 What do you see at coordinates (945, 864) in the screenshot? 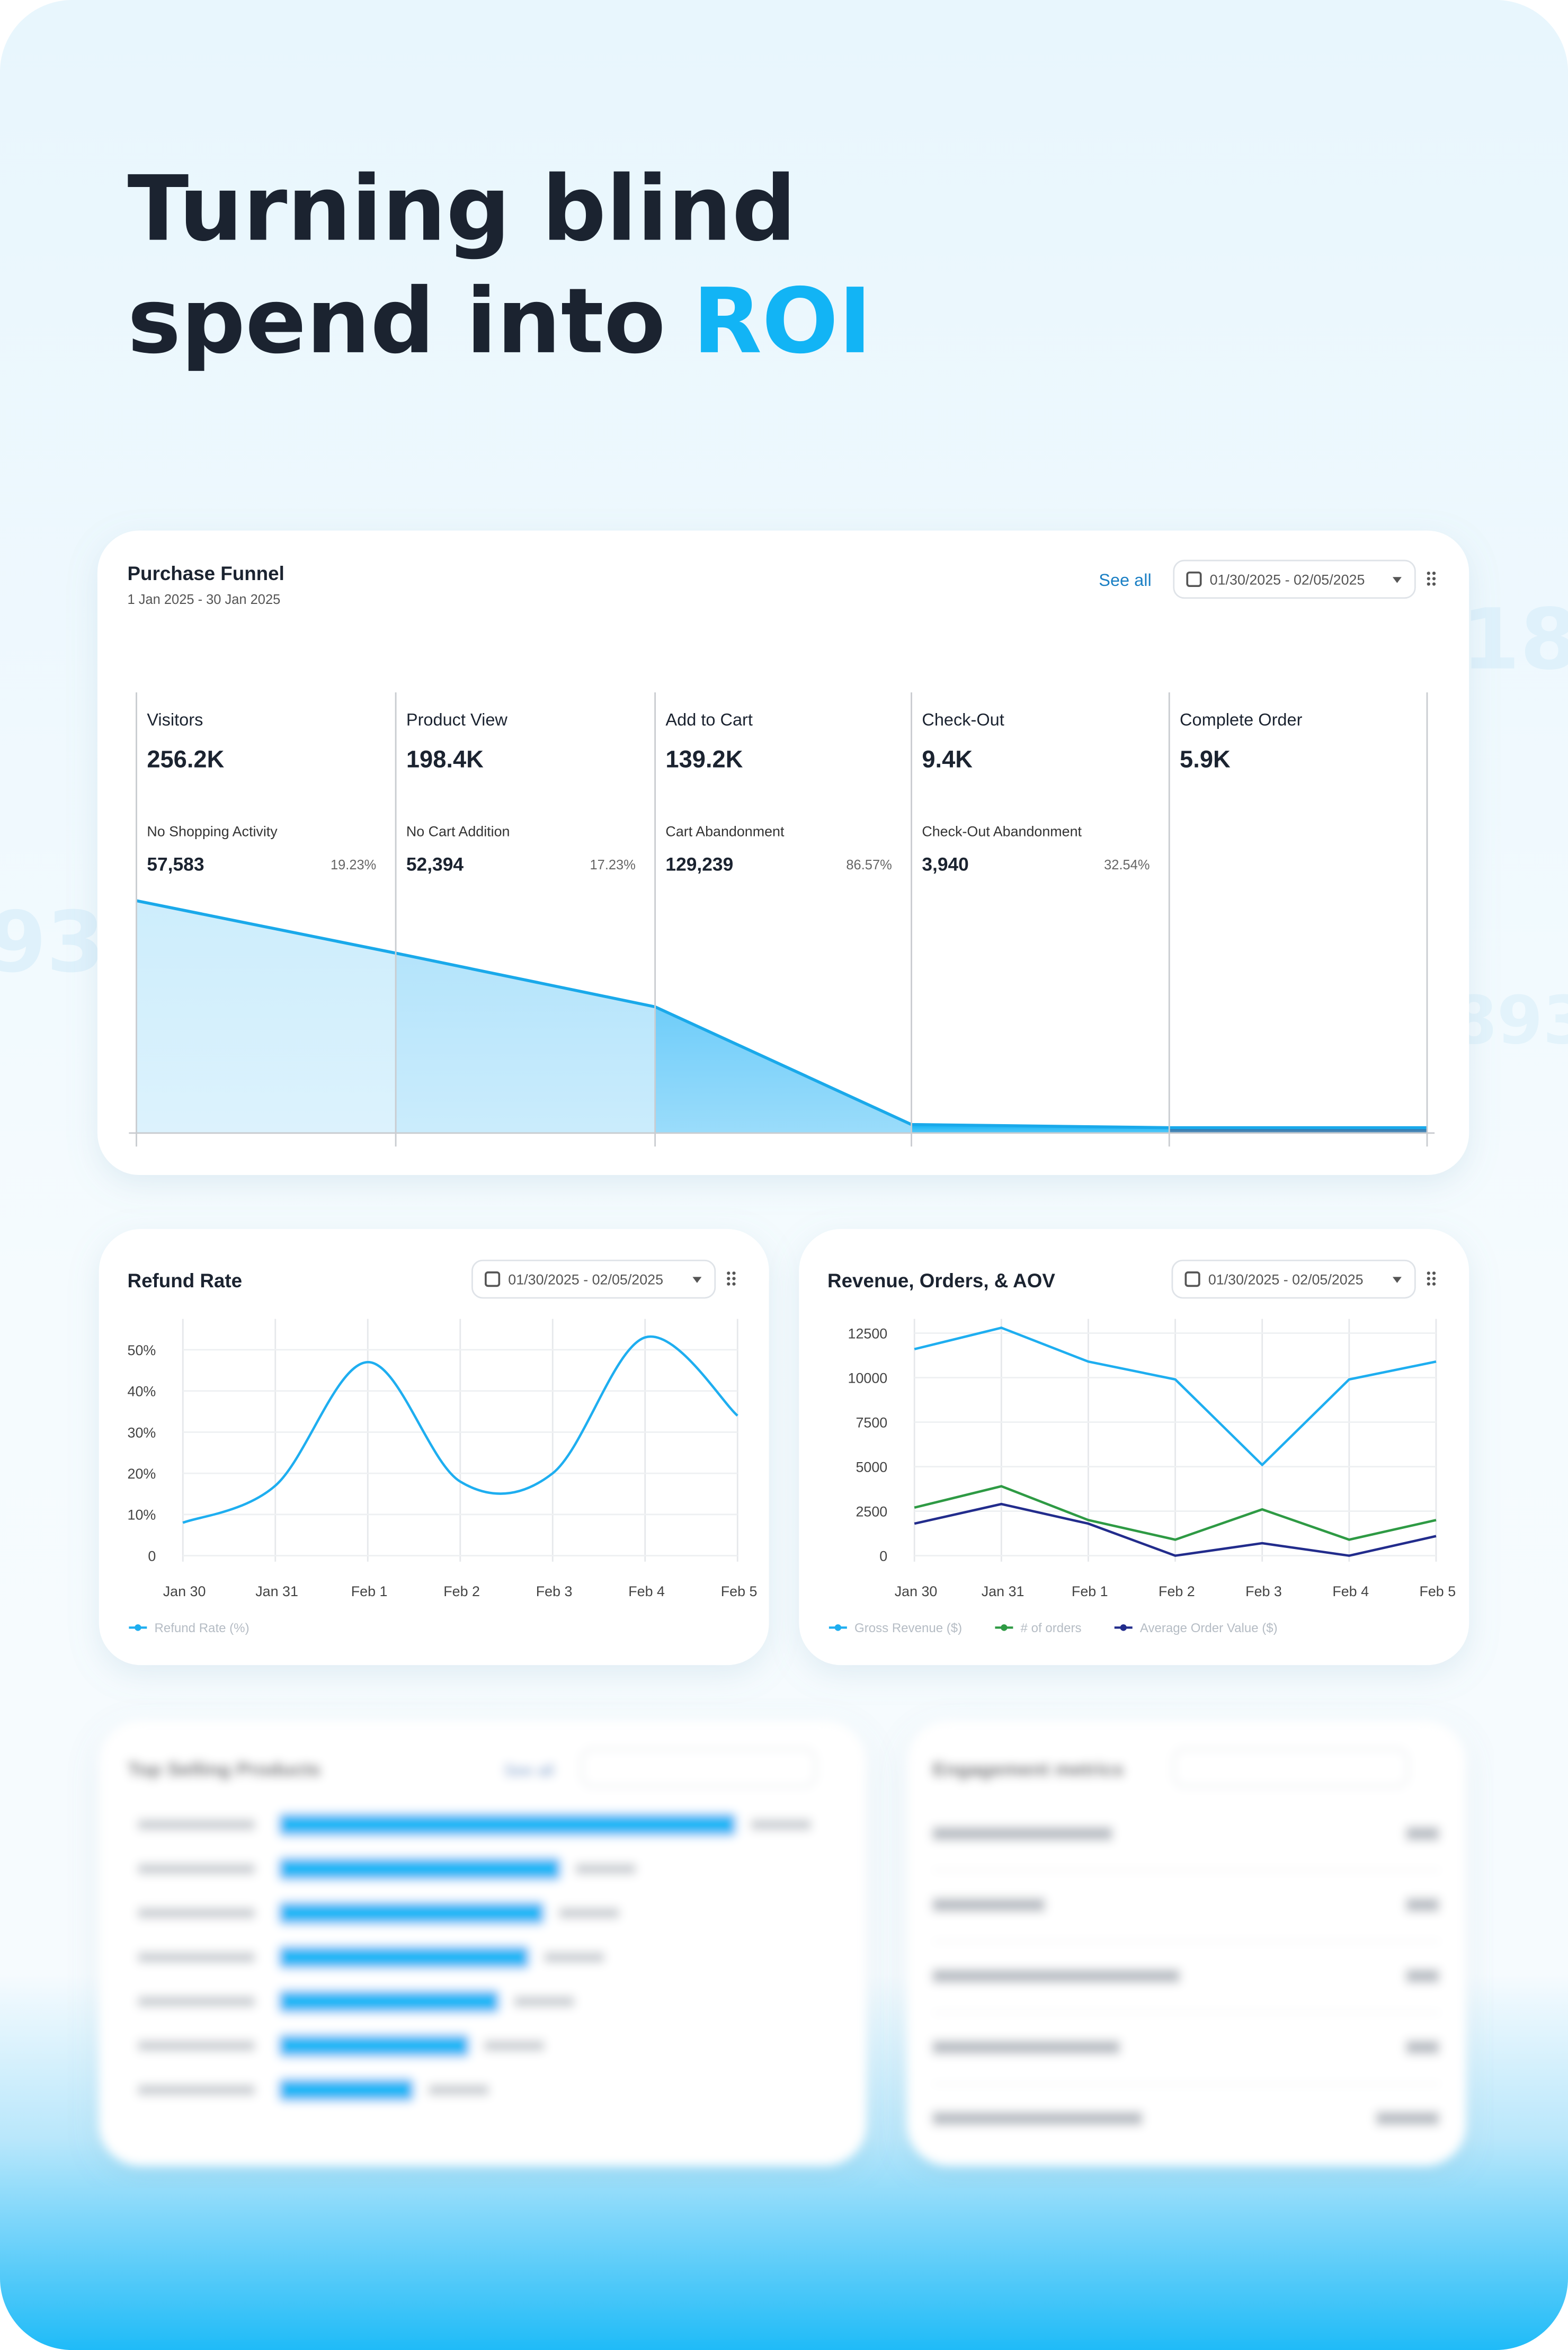
I see `drop-value: 3,940` at bounding box center [945, 864].